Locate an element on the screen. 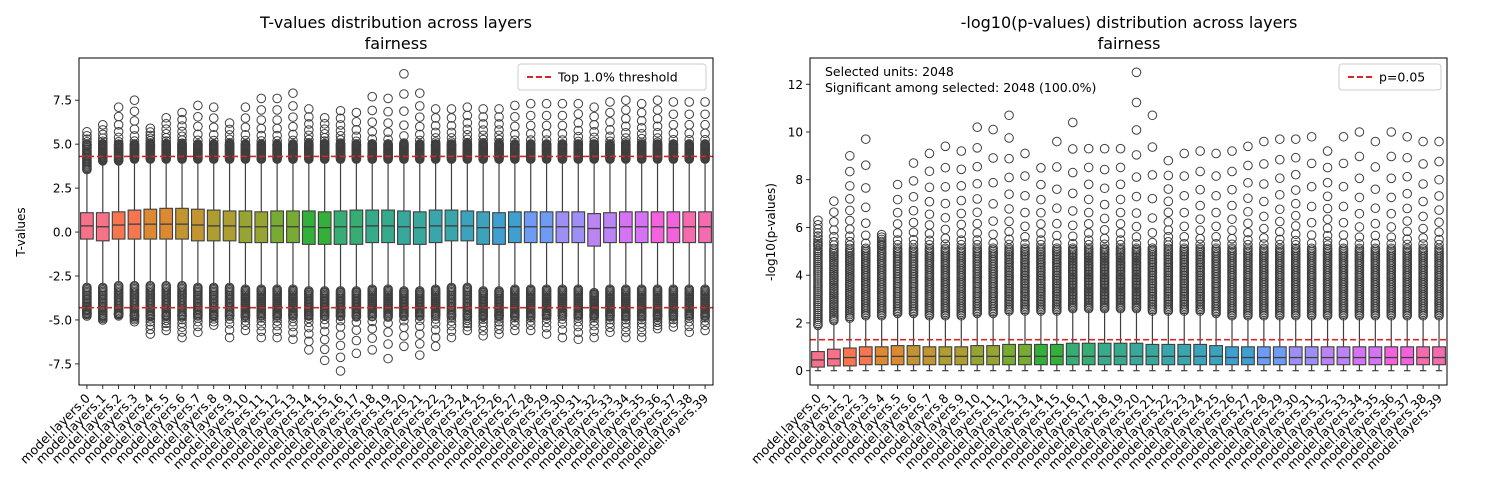 The height and width of the screenshot is (500, 1500). box-model.layers.26 is located at coordinates (499, 221).